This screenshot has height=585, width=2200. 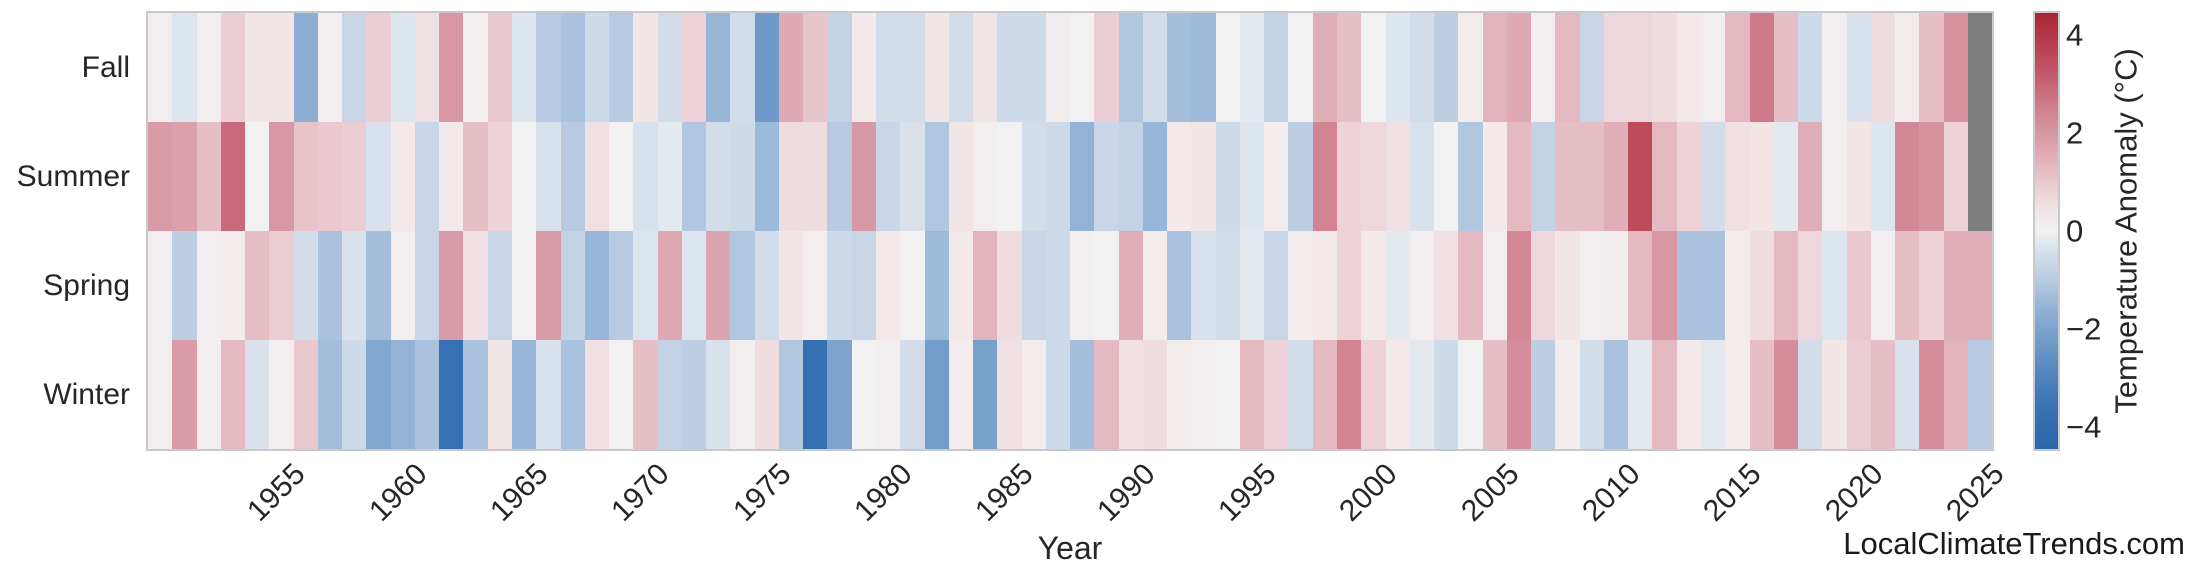 I want to click on heatmap-cell-missing, so click(x=1980, y=67).